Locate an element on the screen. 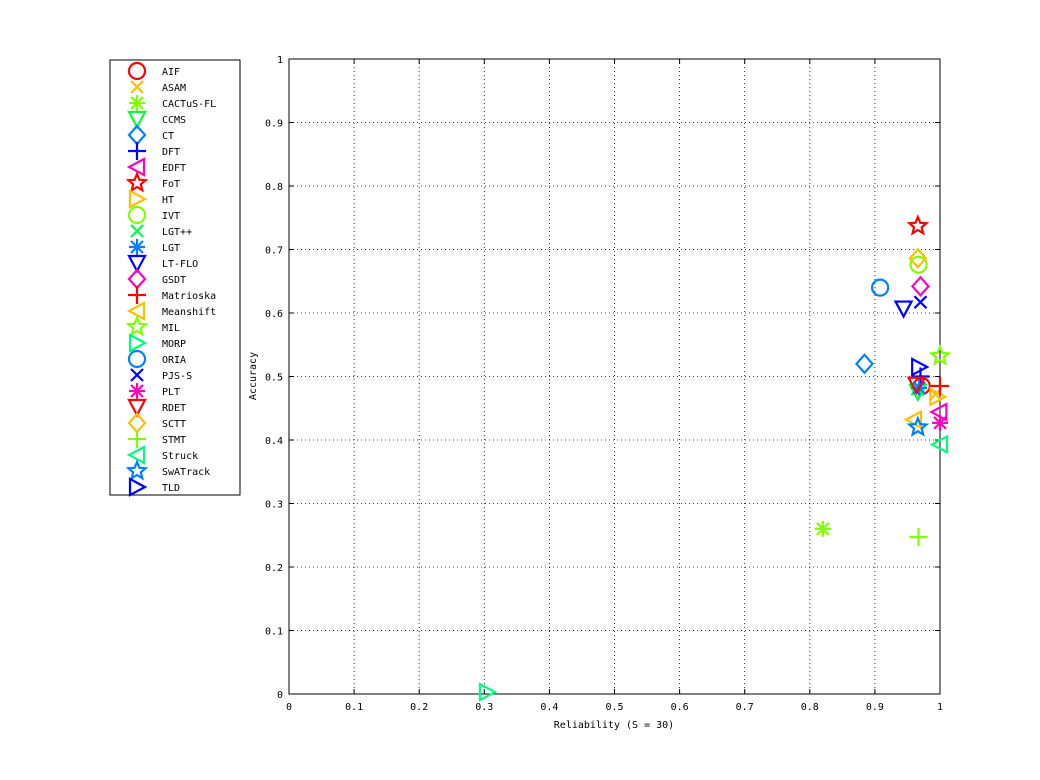  legend-label: MORP is located at coordinates (174, 344).